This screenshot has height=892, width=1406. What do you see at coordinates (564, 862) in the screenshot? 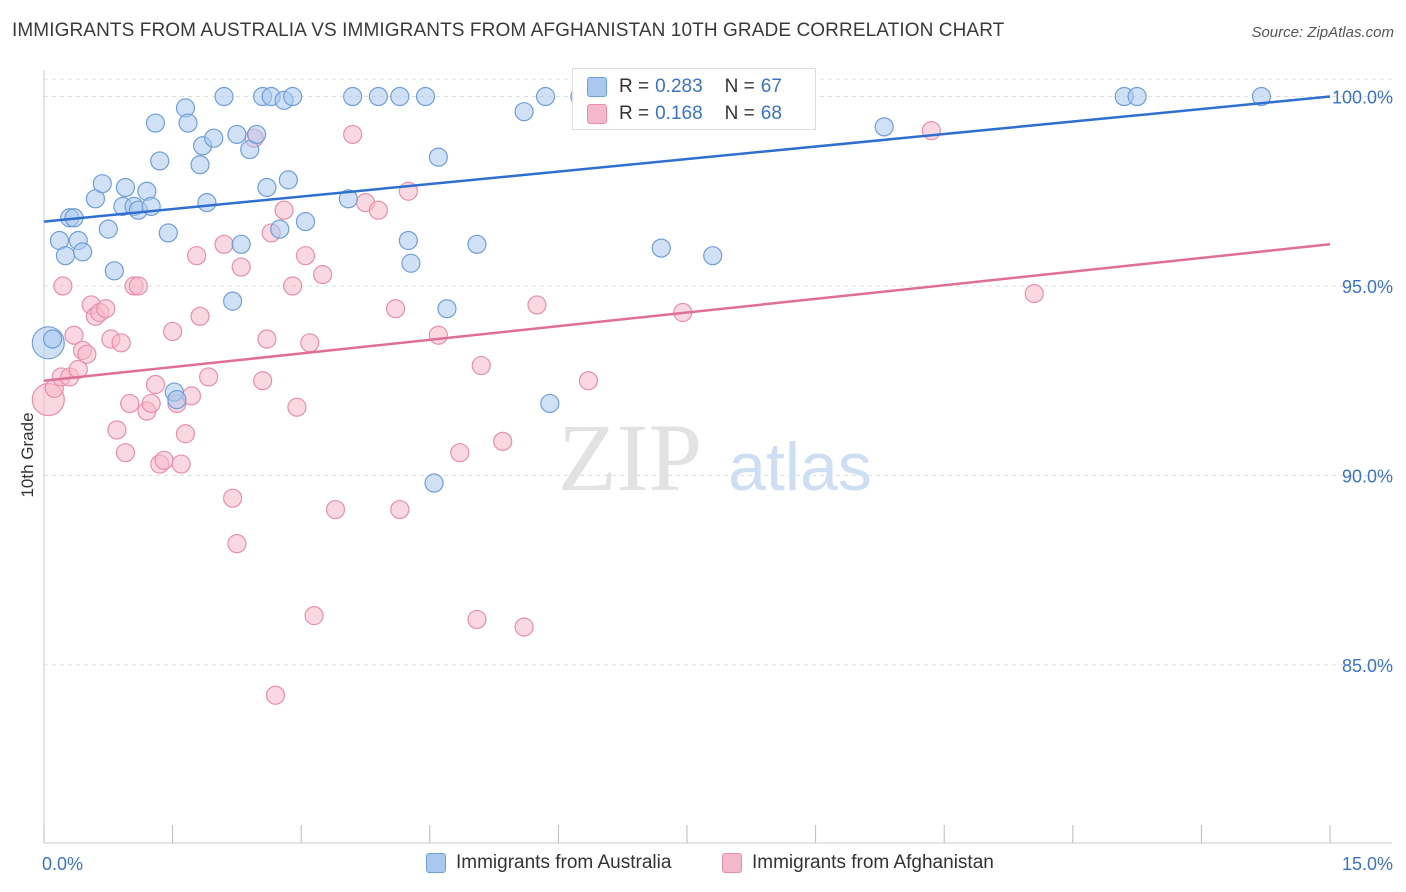
I see `legend-label-australia: Immigrants from Australia` at bounding box center [564, 862].